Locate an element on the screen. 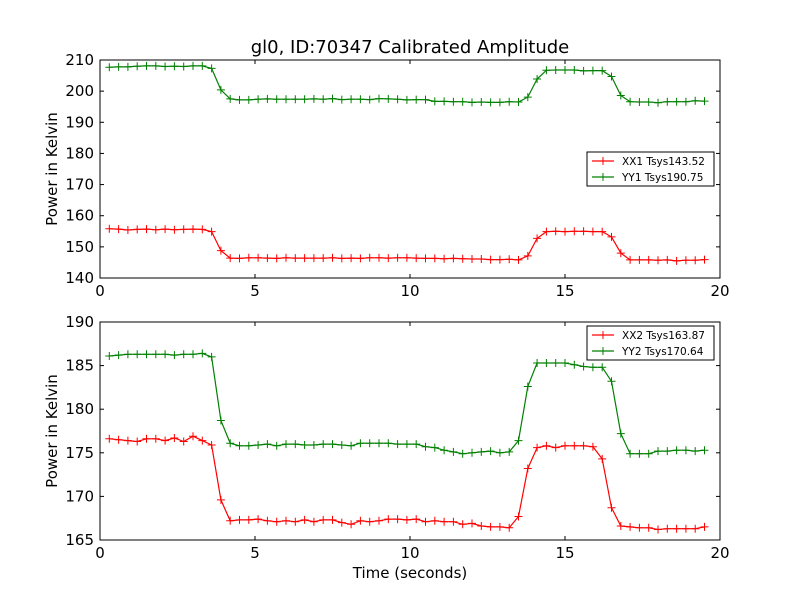 This screenshot has width=800, height=600. x-tick-label: 0 is located at coordinates (100, 291).